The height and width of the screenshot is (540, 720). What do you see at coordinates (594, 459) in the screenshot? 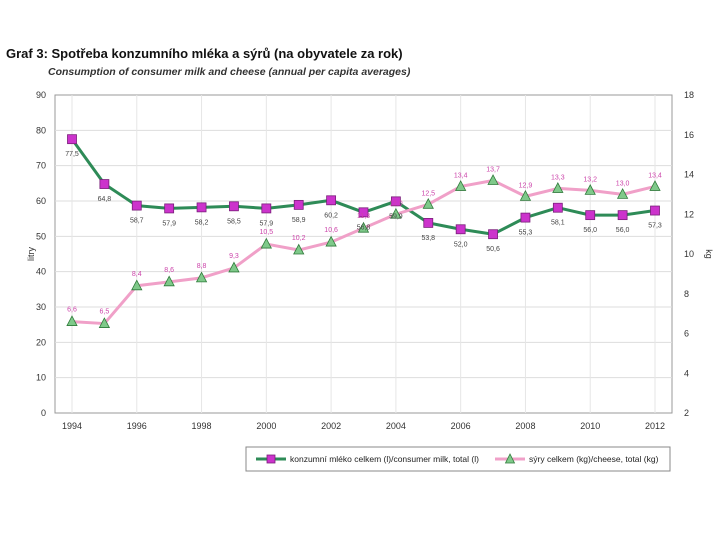
I see `legend-cheese-label: sýry celkem (kg)/cheese, total (kg)` at bounding box center [594, 459].